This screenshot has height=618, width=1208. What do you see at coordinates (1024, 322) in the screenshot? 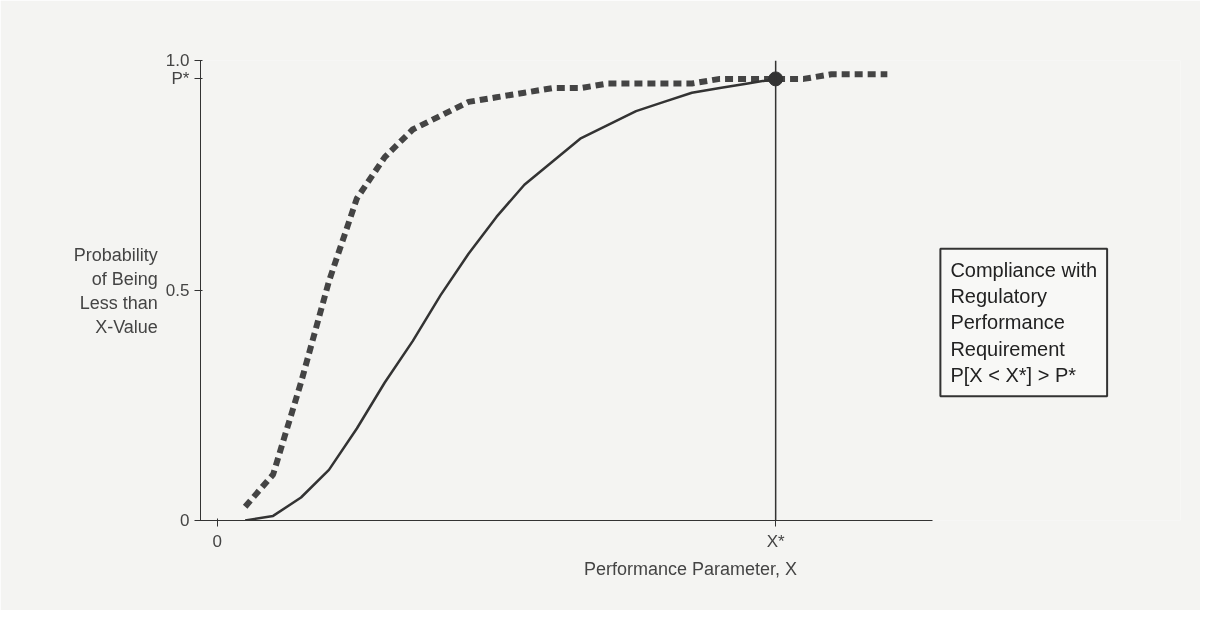
I see `text: Compliance with Regulatory Performance Requirement P[X < X*] > P*` at bounding box center [1024, 322].